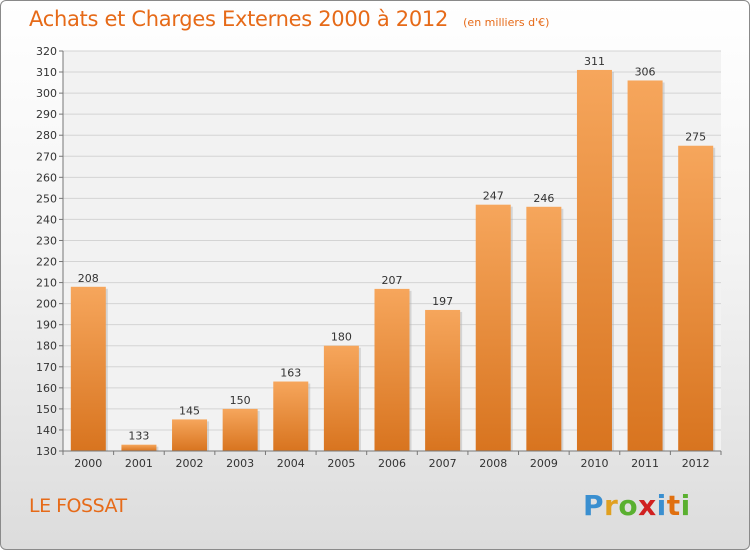  I want to click on y-tick-label: 280, so click(46, 135).